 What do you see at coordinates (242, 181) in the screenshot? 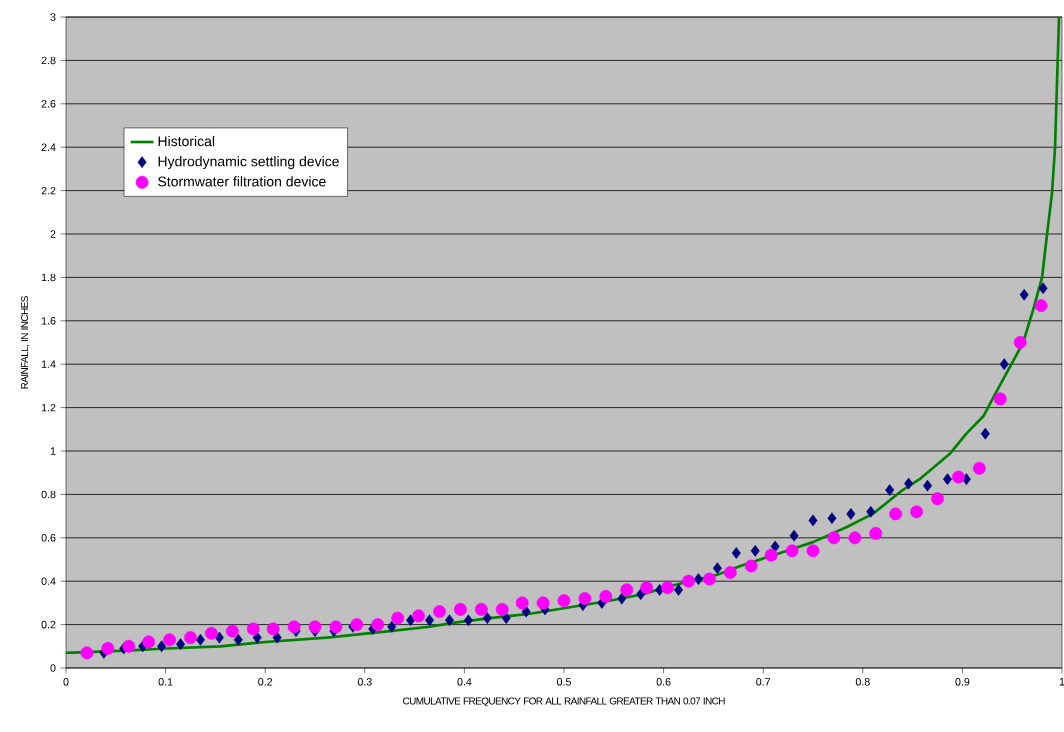
I see `legend-label: Stormwater filtration device` at bounding box center [242, 181].